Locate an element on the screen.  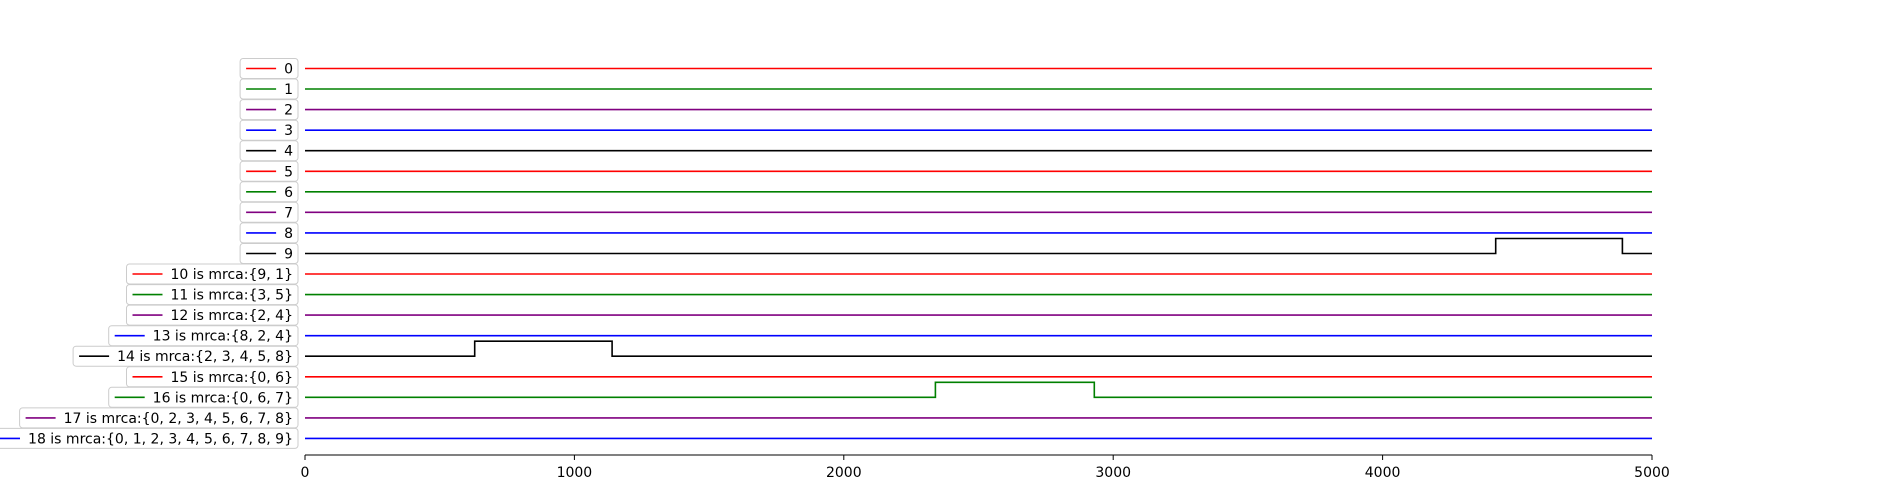
legend-label-6: 6 is located at coordinates (288, 193).